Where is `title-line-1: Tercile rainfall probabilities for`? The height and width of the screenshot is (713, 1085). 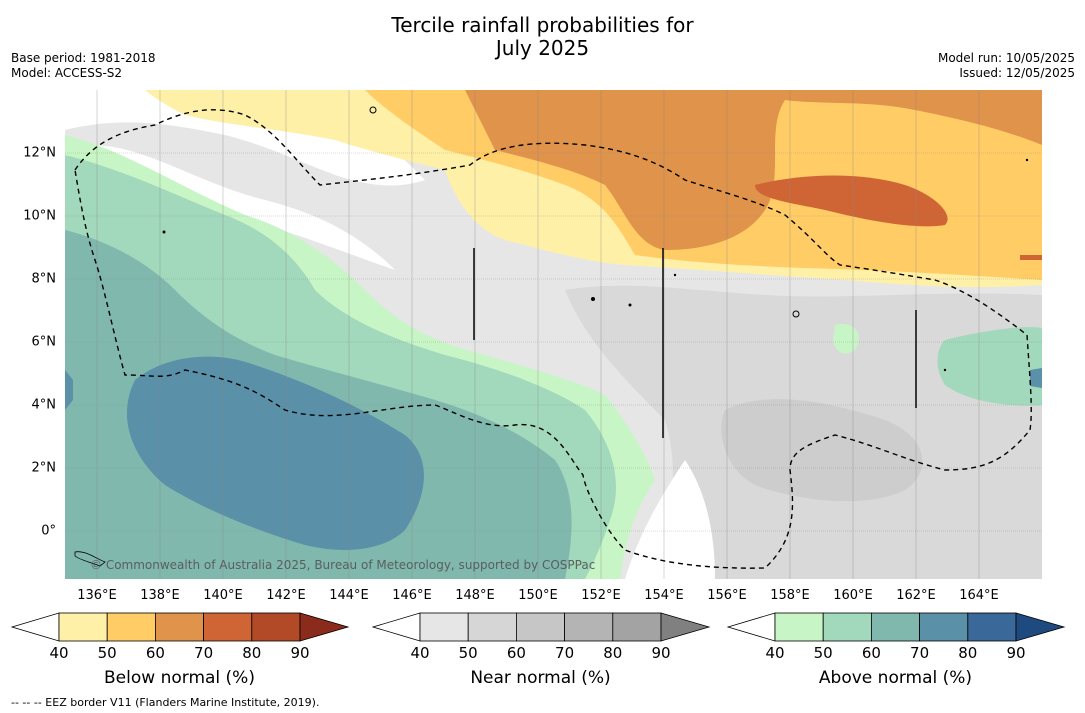
title-line-1: Tercile rainfall probabilities for is located at coordinates (542, 25).